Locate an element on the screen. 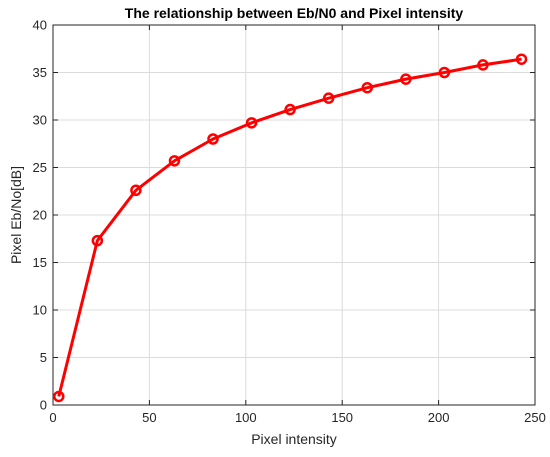  y-tick-label: 5 is located at coordinates (43, 357).